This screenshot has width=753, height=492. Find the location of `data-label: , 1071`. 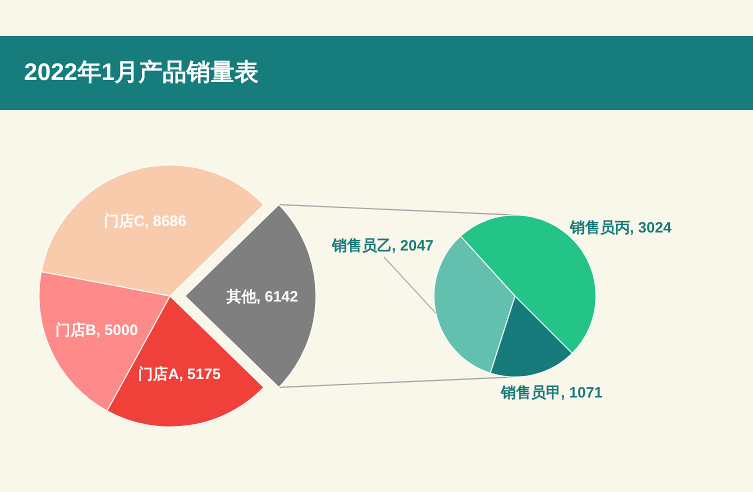

data-label: , 1071 is located at coordinates (581, 393).